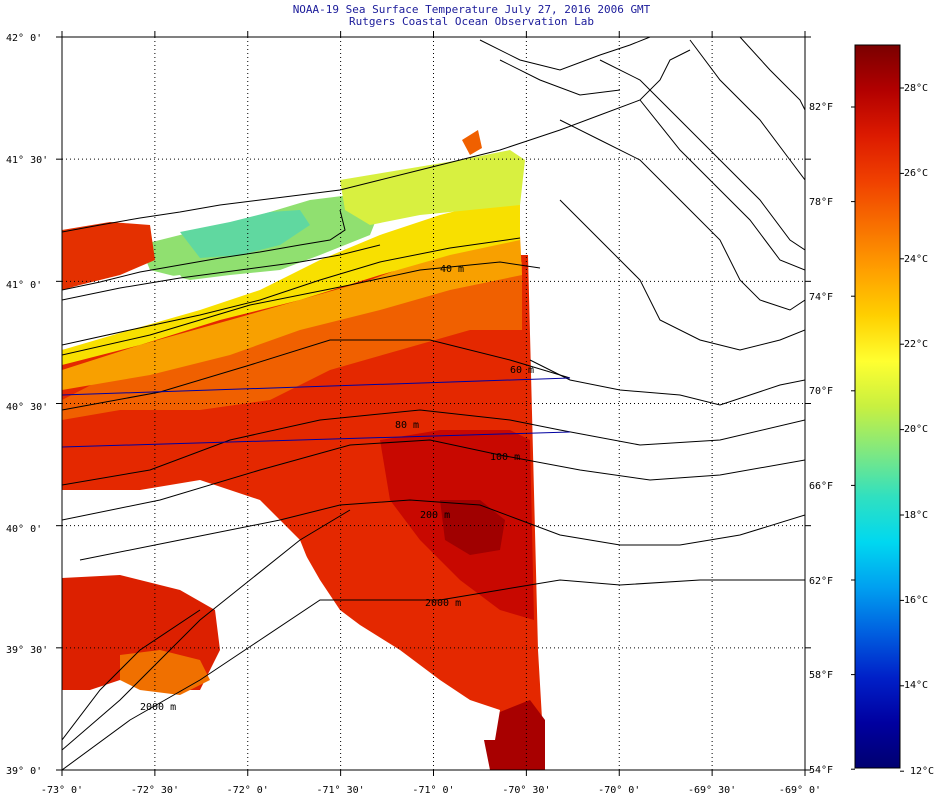 The image size is (943, 800). What do you see at coordinates (62, 790) in the screenshot?
I see `lon-tick-label: -73° 0'` at bounding box center [62, 790].